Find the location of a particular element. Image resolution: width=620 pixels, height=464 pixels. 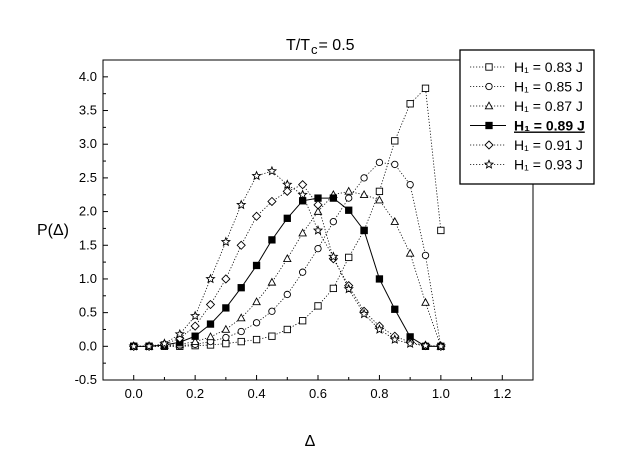

legend-label: H₁ = 0.91 J is located at coordinates (548, 145).